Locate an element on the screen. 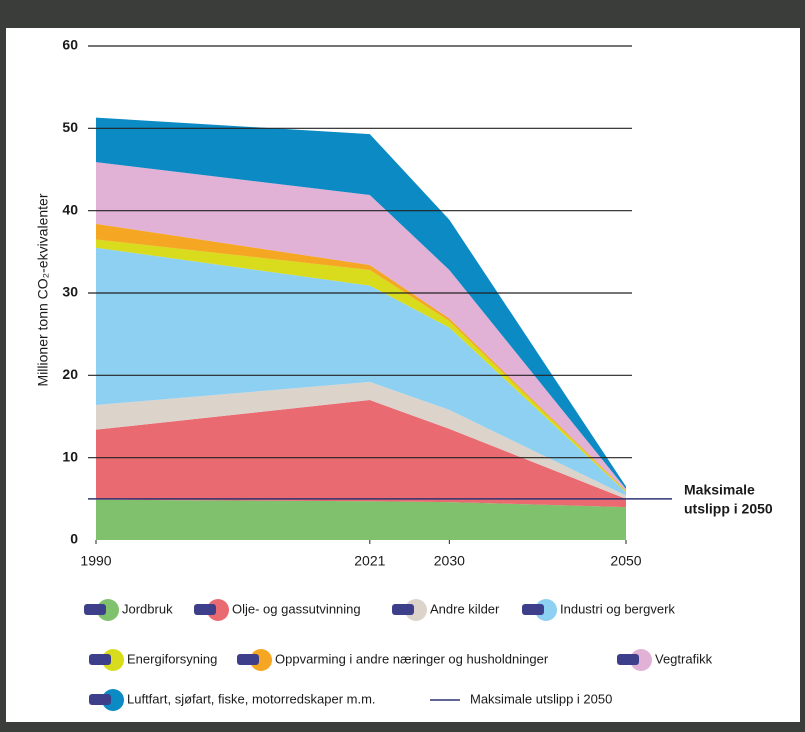 The width and height of the screenshot is (805, 732). legend-item: Industri og bergverk is located at coordinates (598, 610).